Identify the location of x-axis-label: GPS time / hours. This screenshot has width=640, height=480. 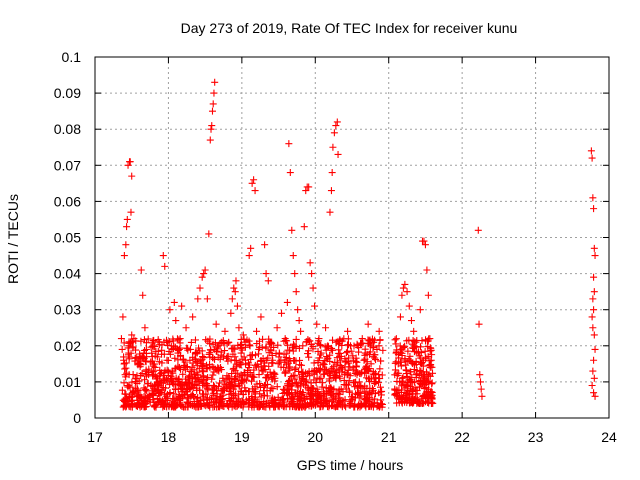
(350, 465).